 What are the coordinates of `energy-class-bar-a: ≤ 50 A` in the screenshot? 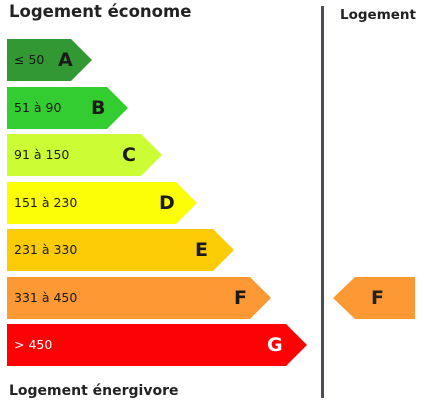 It's located at (49, 60).